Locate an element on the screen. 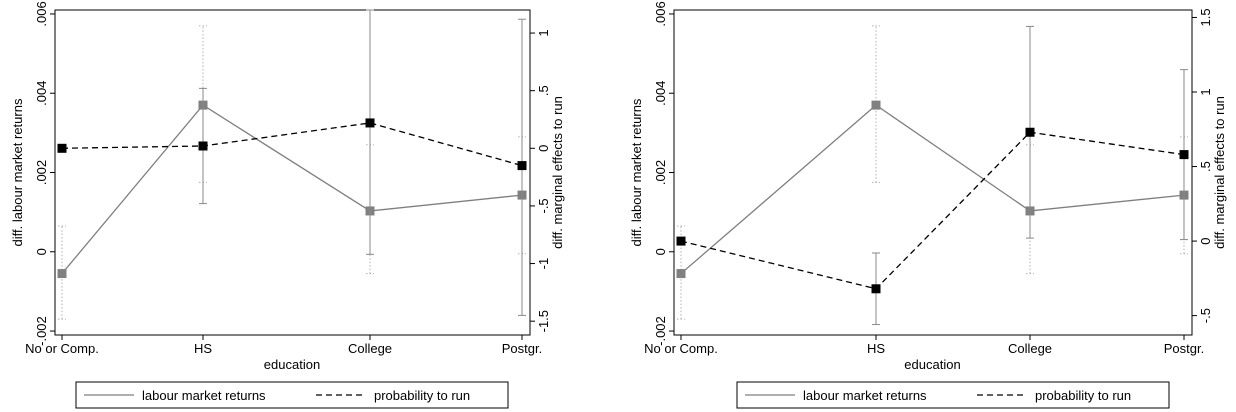 The image size is (1236, 412). right-axis-tick-label: 1.5 is located at coordinates (1205, 17).